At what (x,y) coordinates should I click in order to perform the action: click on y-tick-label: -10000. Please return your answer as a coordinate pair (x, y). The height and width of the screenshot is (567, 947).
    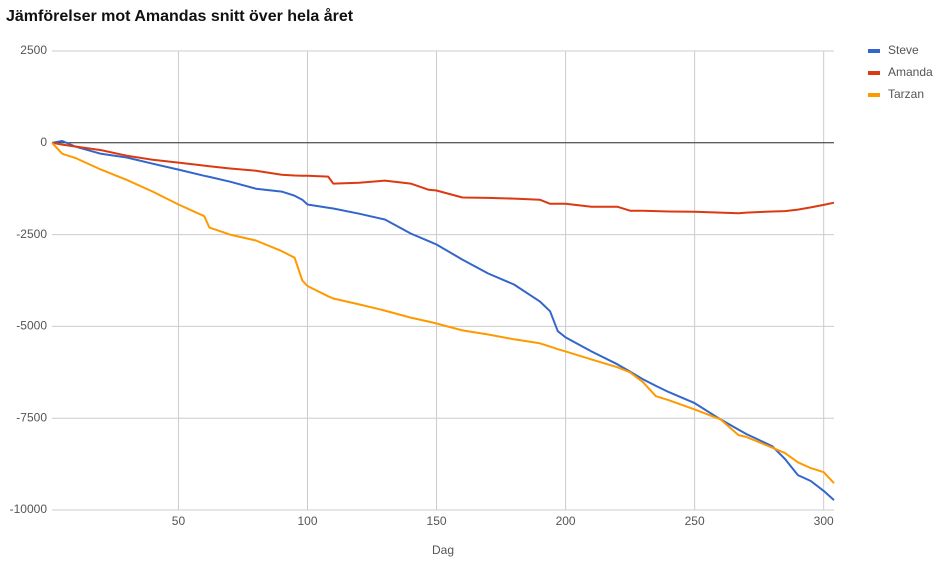
    Looking at the image, I should click on (29, 509).